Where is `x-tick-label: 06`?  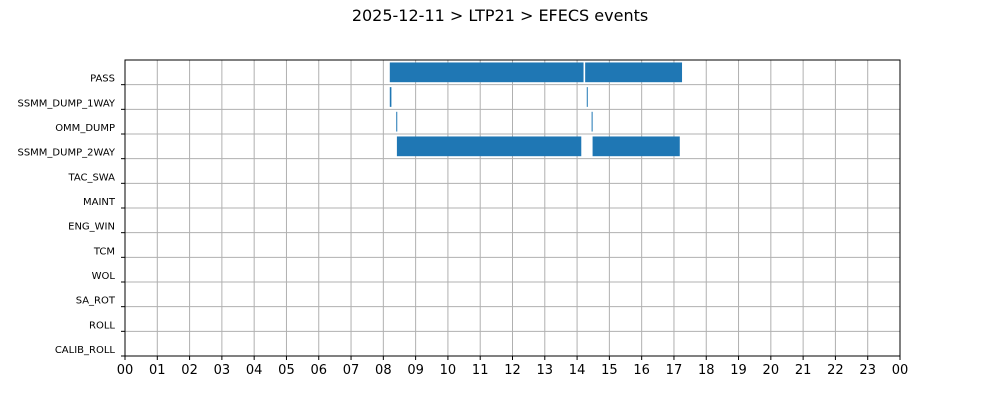 x-tick-label: 06 is located at coordinates (318, 370).